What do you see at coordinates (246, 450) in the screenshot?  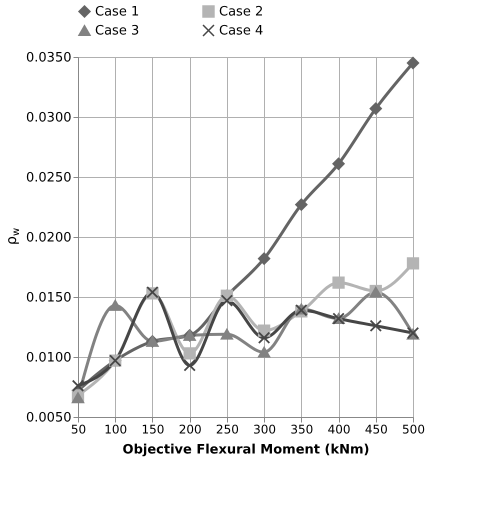 I see `x-axis-title: Objective Flexural Moment (kNm)` at bounding box center [246, 450].